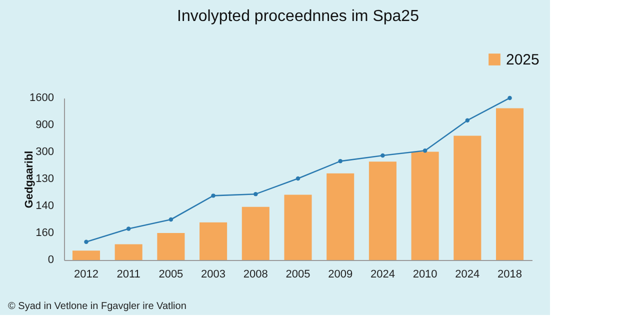  What do you see at coordinates (86, 274) in the screenshot?
I see `x-tick-label: 2012` at bounding box center [86, 274].